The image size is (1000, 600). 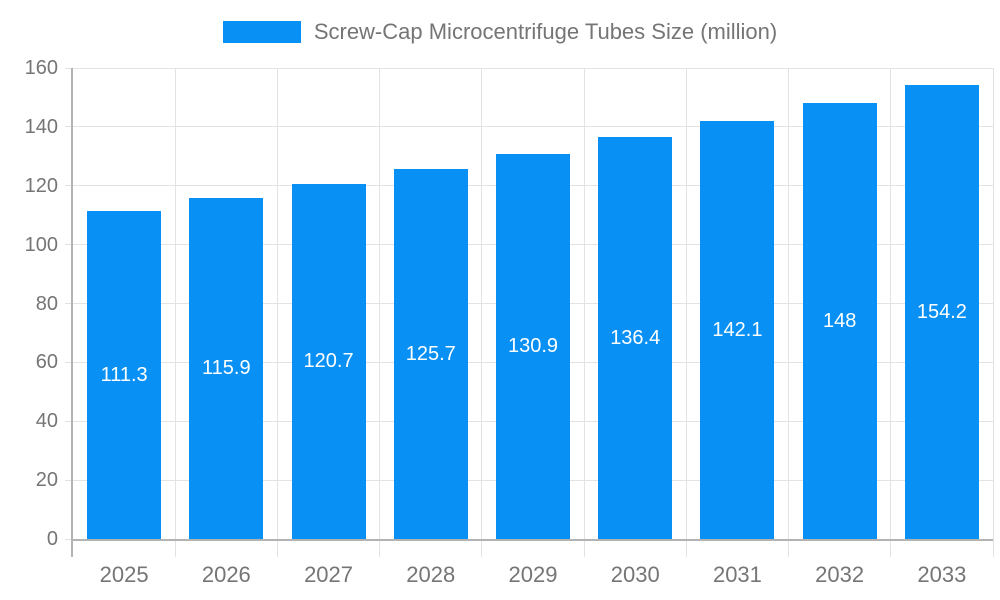 What do you see at coordinates (532, 540) in the screenshot?
I see `x-axis-line` at bounding box center [532, 540].